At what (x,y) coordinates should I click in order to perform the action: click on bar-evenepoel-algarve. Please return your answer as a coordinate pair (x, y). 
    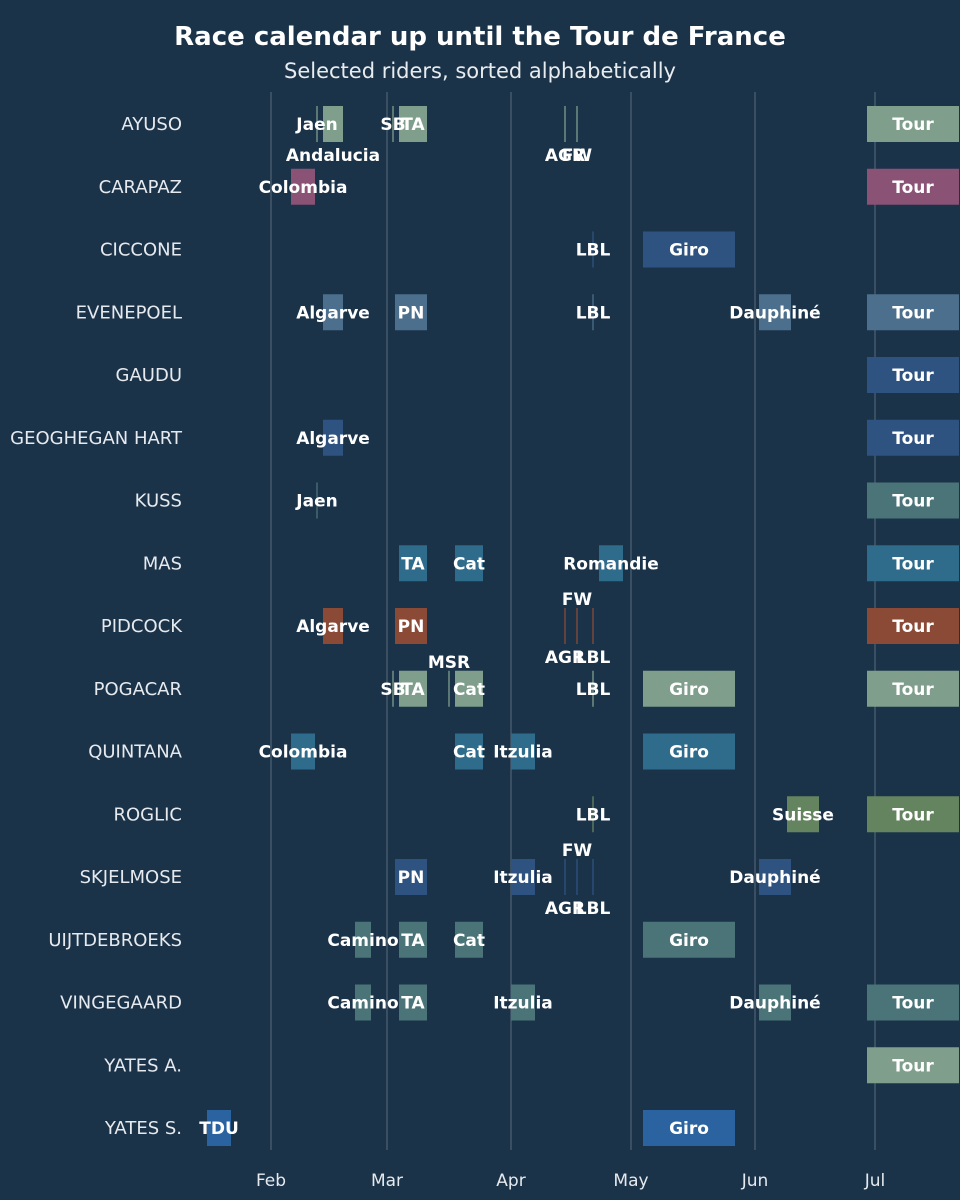
    Looking at the image, I should click on (333, 312).